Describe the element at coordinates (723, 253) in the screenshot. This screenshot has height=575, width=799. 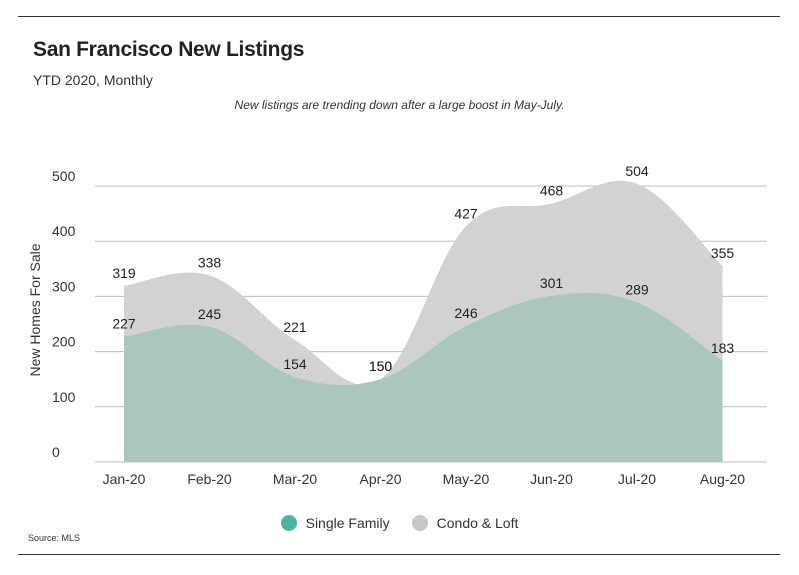
I see `data-label-condo-loft-7: 355` at that location.